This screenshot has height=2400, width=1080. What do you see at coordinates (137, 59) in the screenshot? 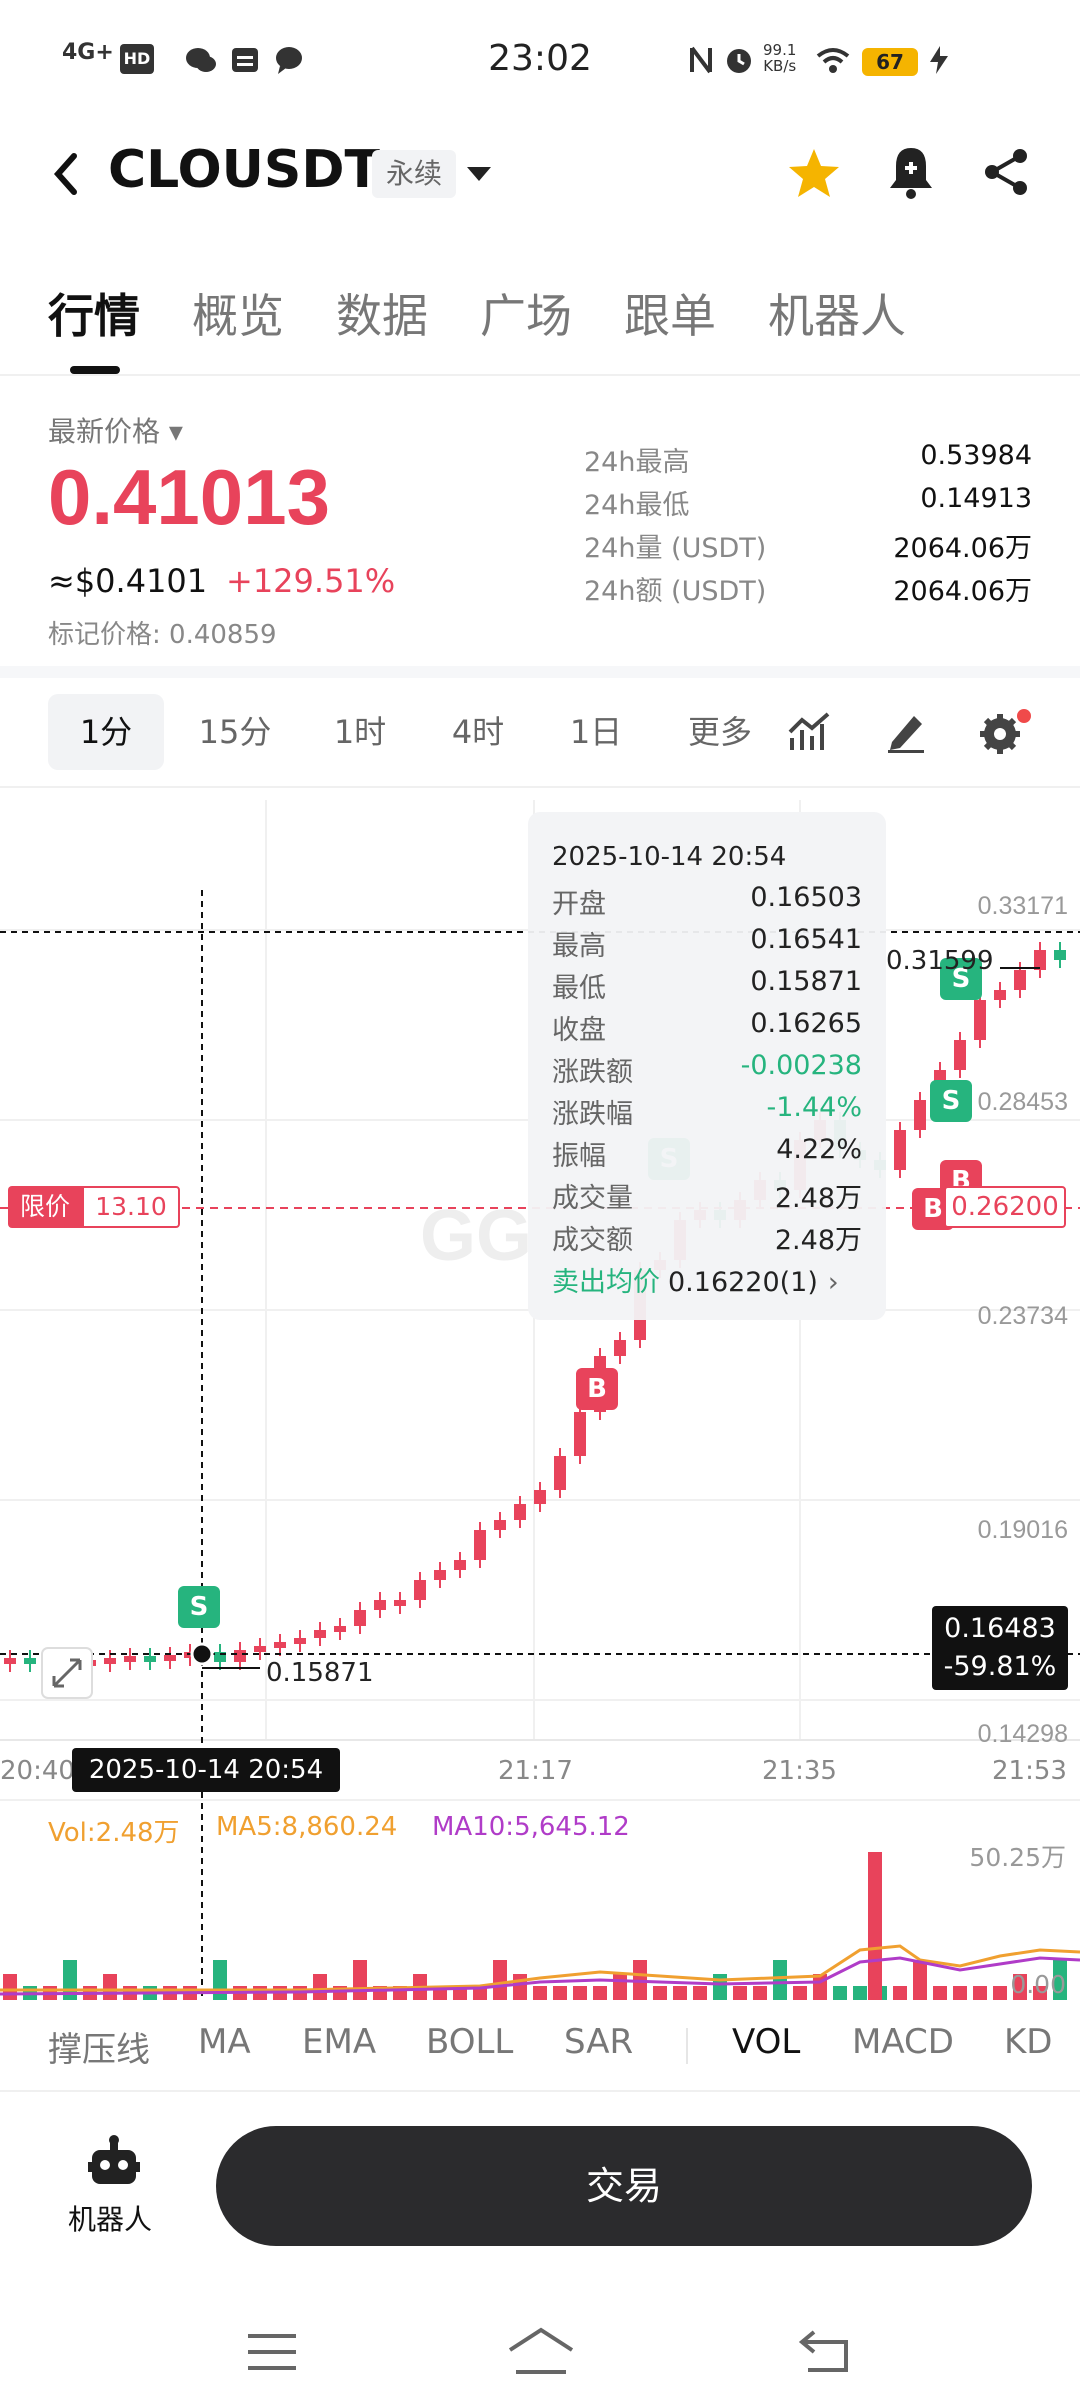
I see `hd-badge: HD` at bounding box center [137, 59].